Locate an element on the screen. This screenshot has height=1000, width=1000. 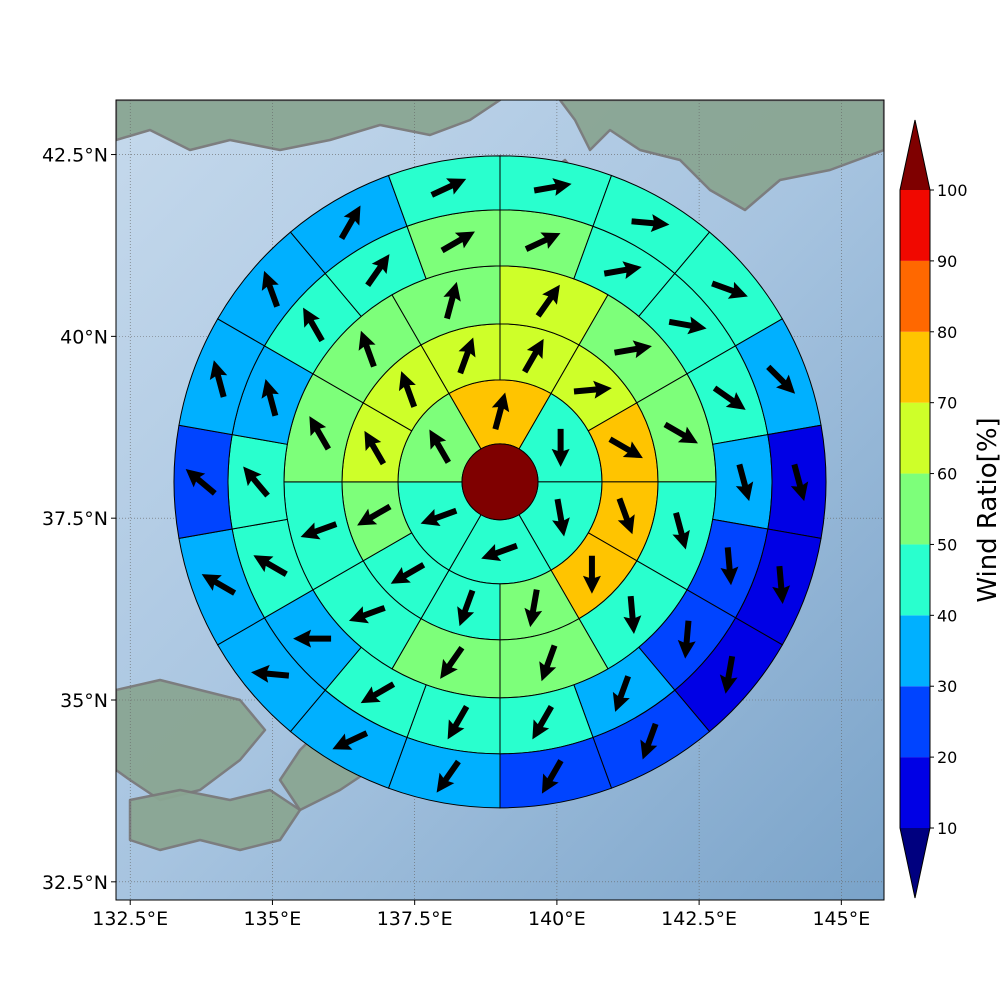
colorbar-tick-label: 100 is located at coordinates (952, 190).